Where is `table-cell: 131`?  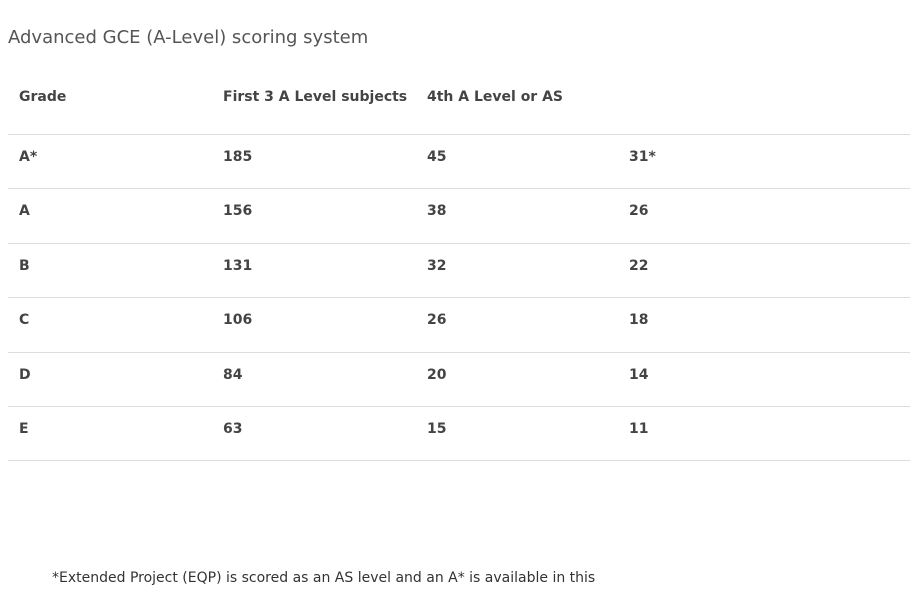
table-cell: 131 is located at coordinates (238, 265).